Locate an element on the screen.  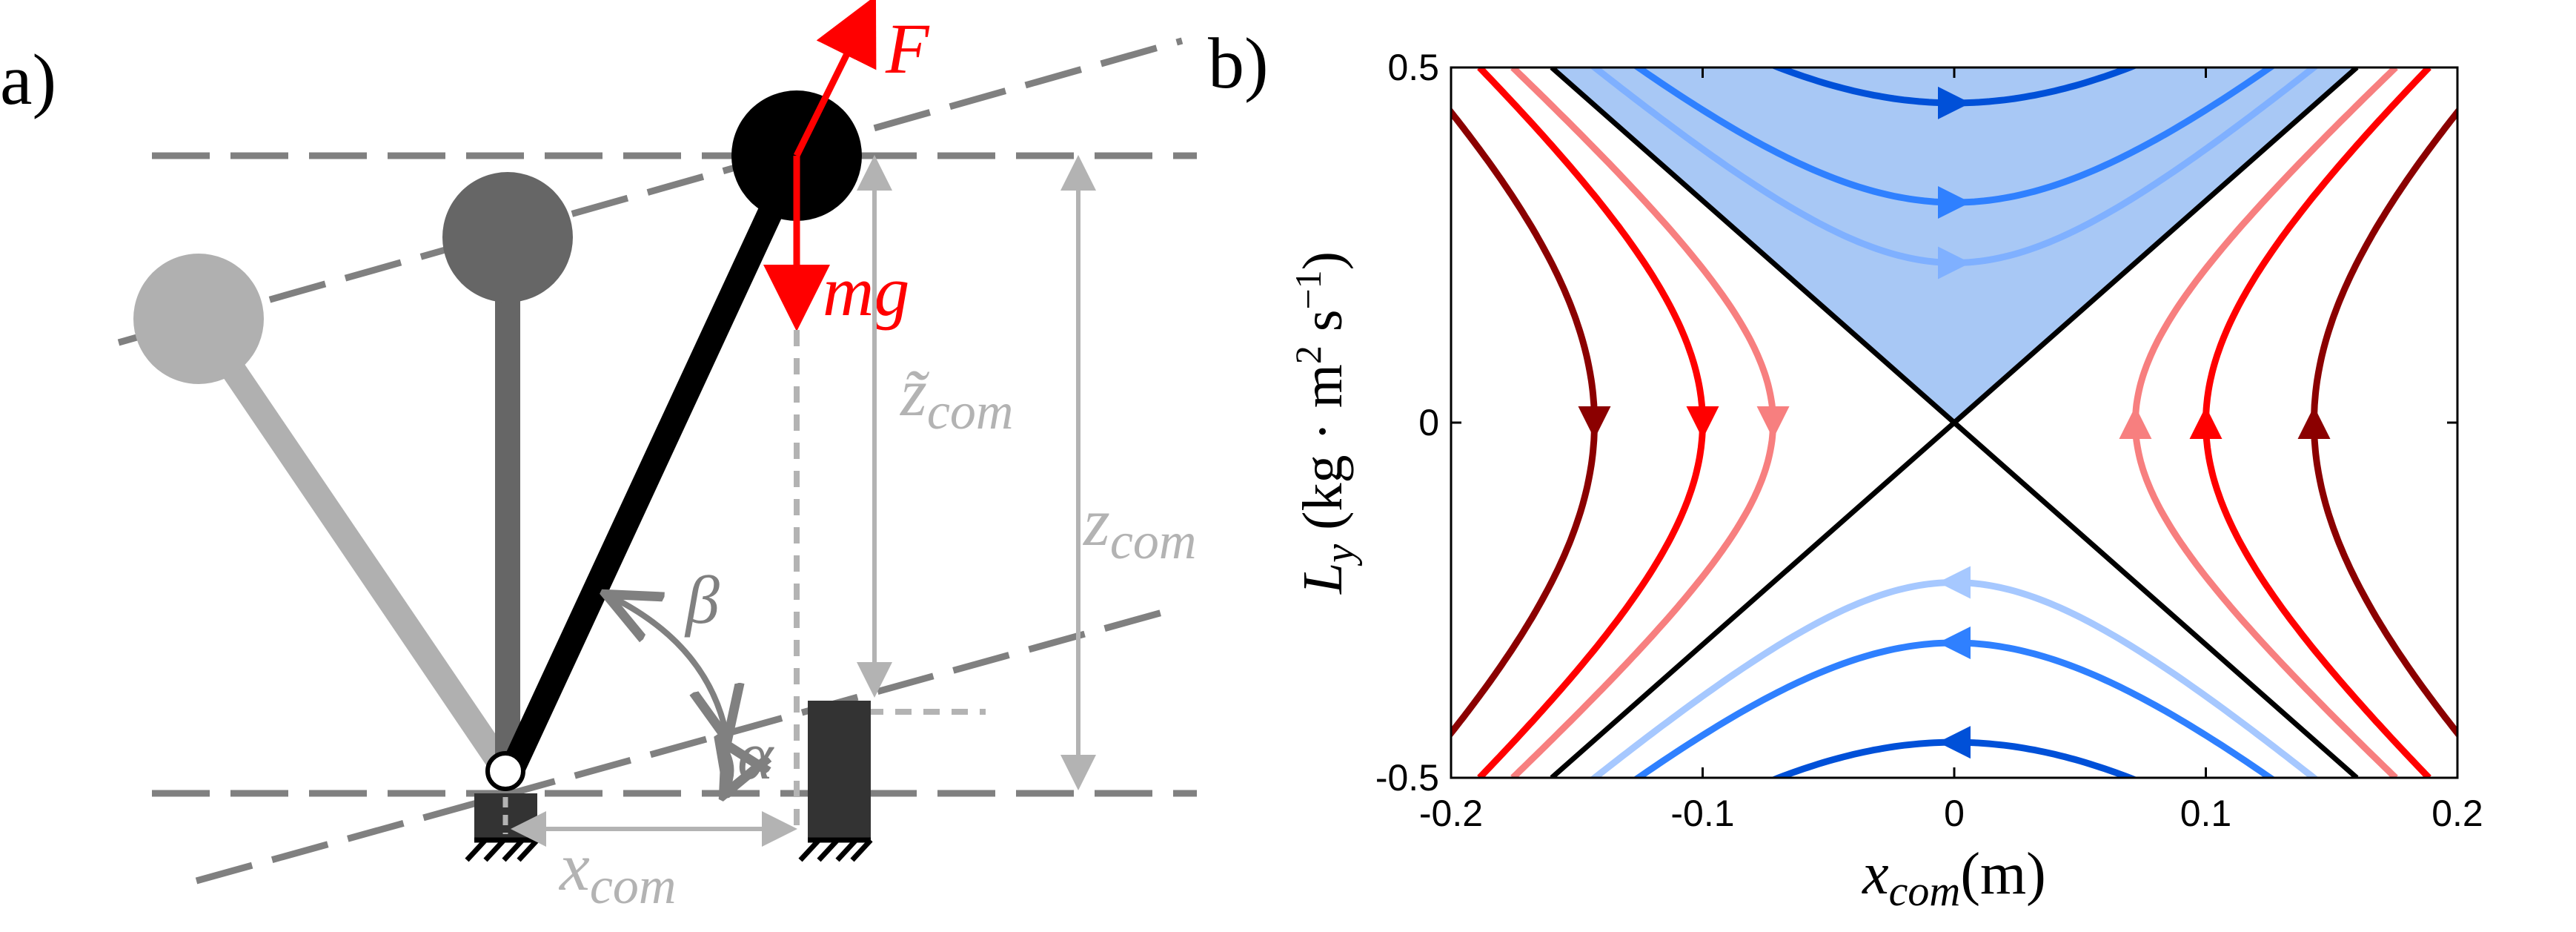
upper-inclined-guide is located at coordinates (650, 191).